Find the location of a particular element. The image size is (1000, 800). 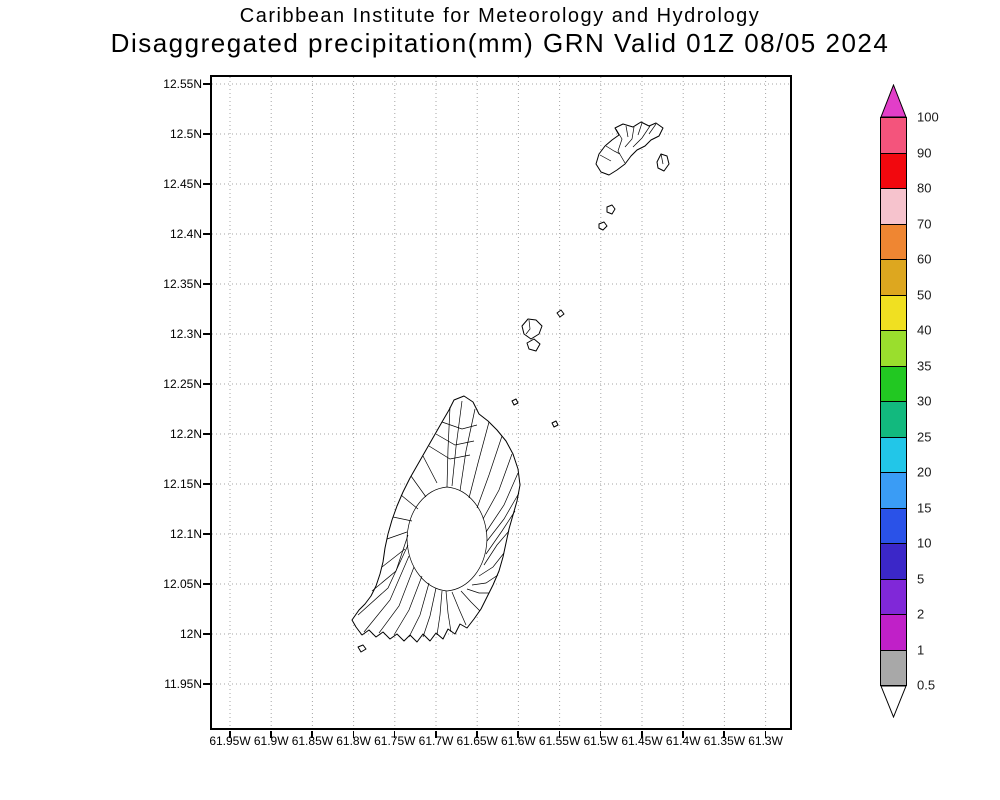

lat-tick-label: 12.55N is located at coordinates (182, 84).